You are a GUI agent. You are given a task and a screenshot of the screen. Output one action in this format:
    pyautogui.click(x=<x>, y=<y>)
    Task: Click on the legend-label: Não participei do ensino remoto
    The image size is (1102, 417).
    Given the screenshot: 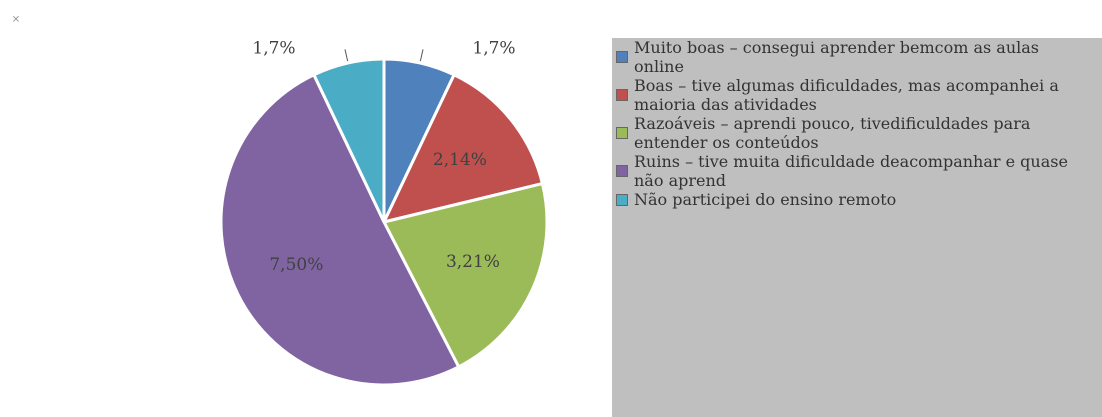 What is the action you would take?
    pyautogui.click(x=765, y=199)
    